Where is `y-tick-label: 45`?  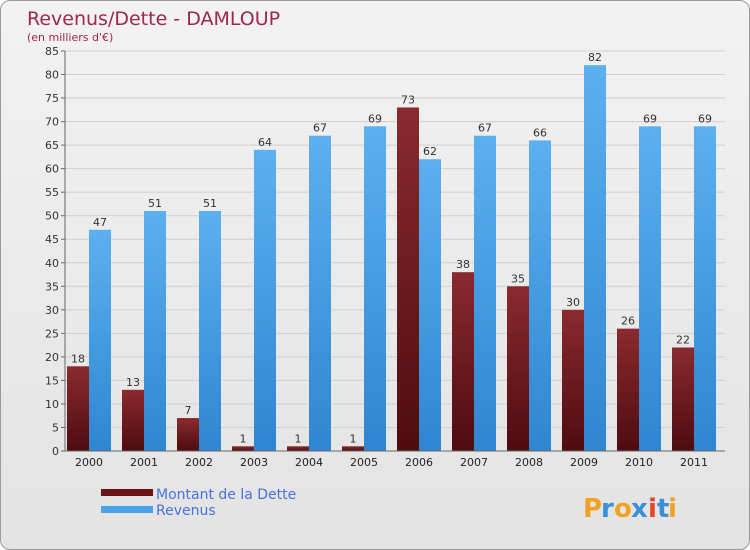
y-tick-label: 45 is located at coordinates (52, 239).